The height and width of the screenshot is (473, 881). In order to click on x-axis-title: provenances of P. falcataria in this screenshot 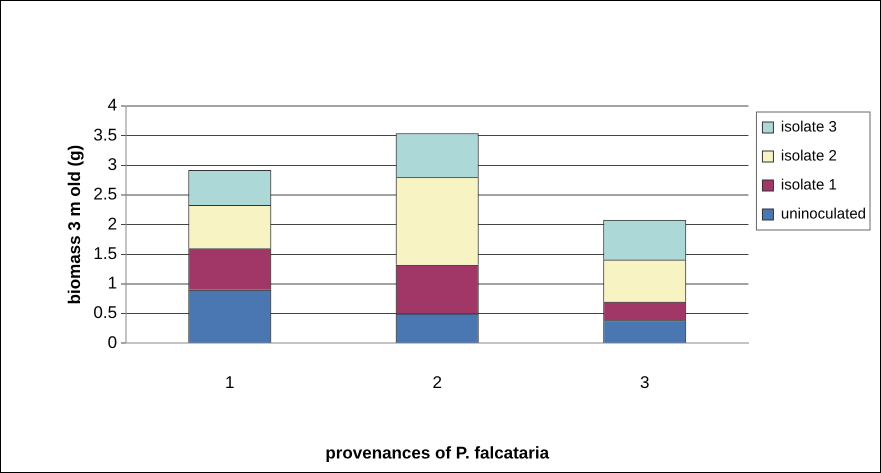, I will do `click(437, 452)`.